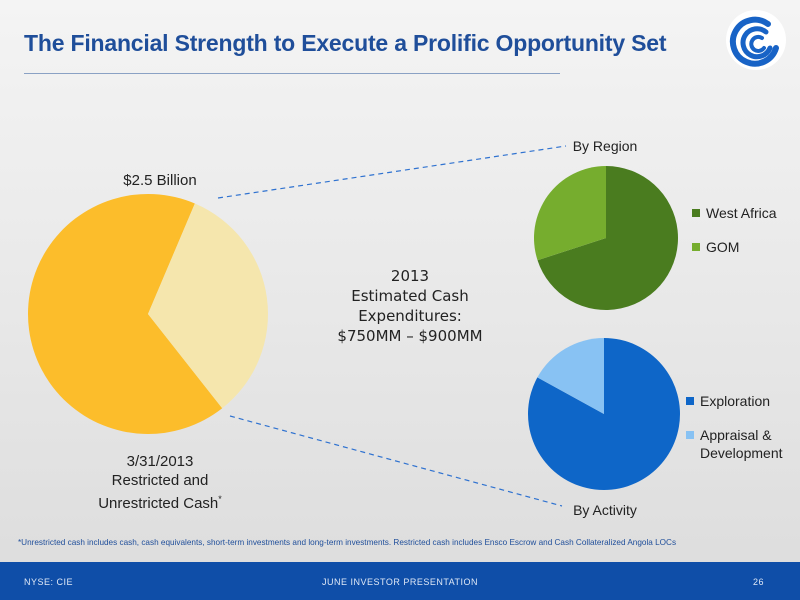 The image size is (800, 600). I want to click on legend-item-gom: GOM, so click(734, 247).